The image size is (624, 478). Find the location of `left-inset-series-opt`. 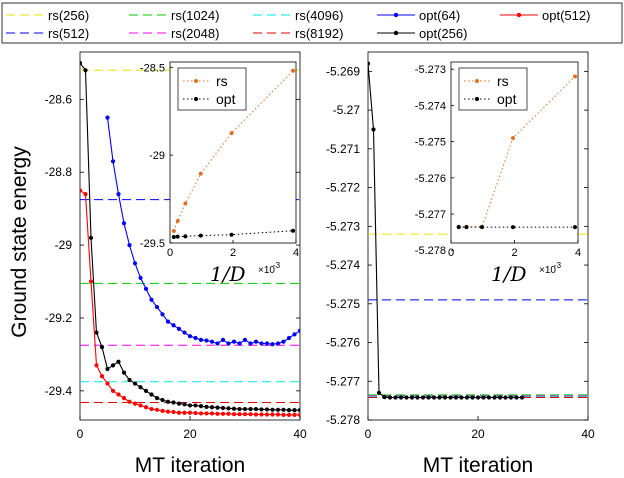

left-inset-series-opt is located at coordinates (233, 234).